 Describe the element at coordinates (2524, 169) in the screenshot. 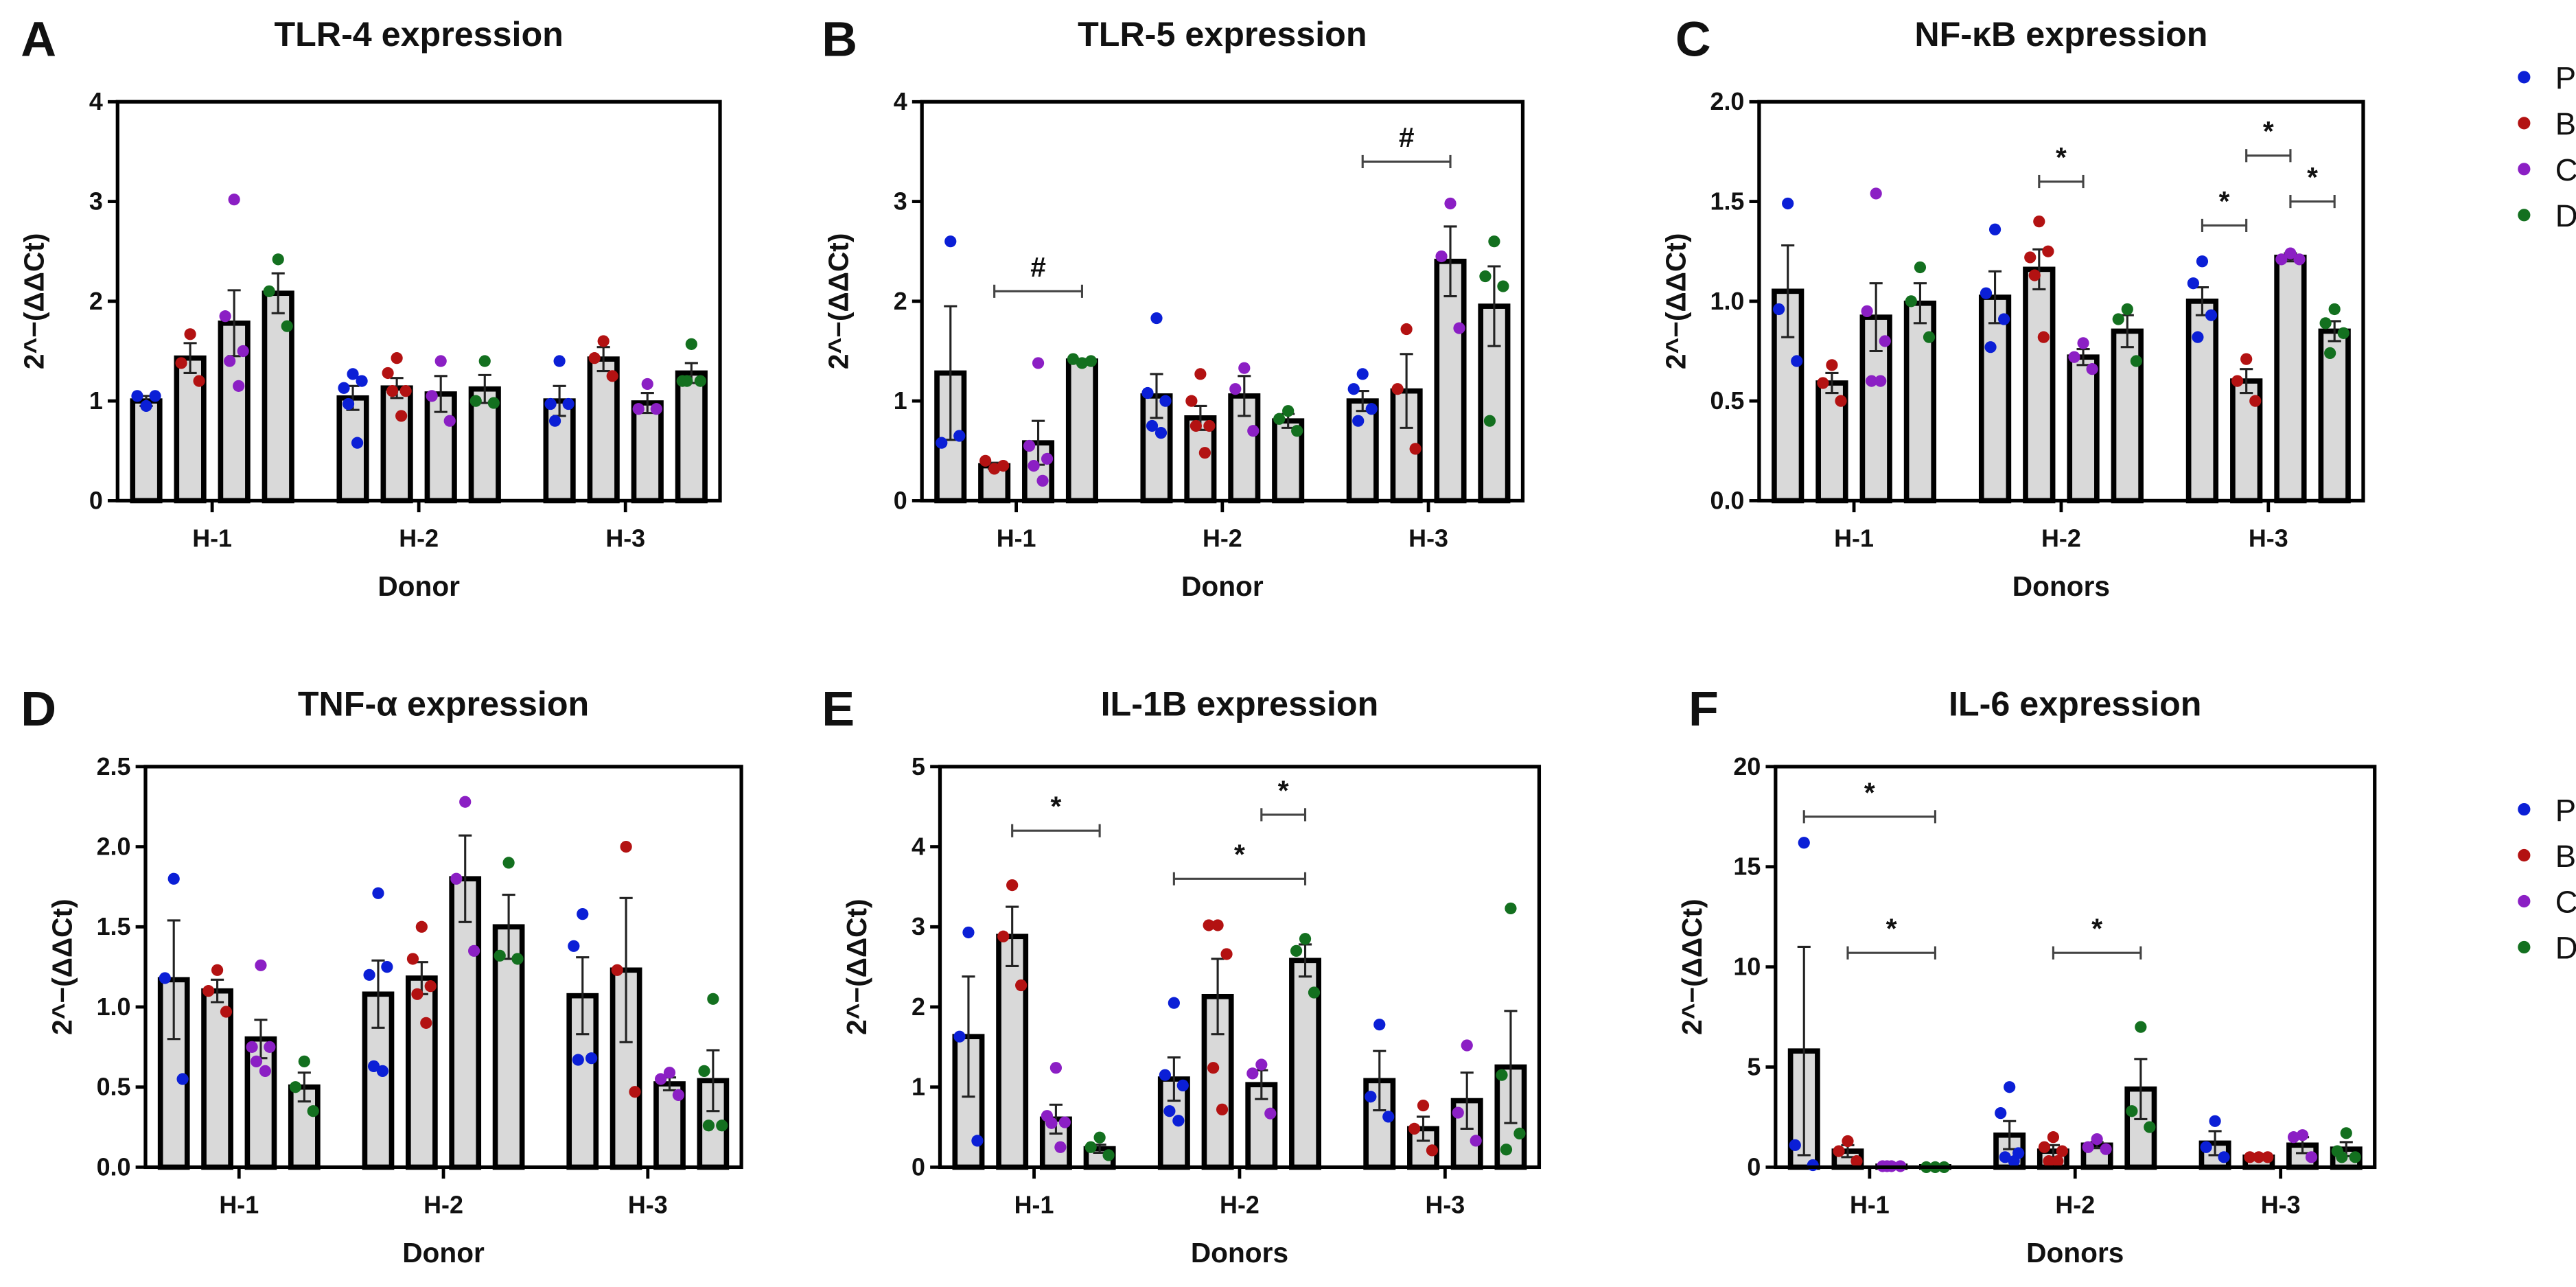

I see `legend-marker-C` at that location.